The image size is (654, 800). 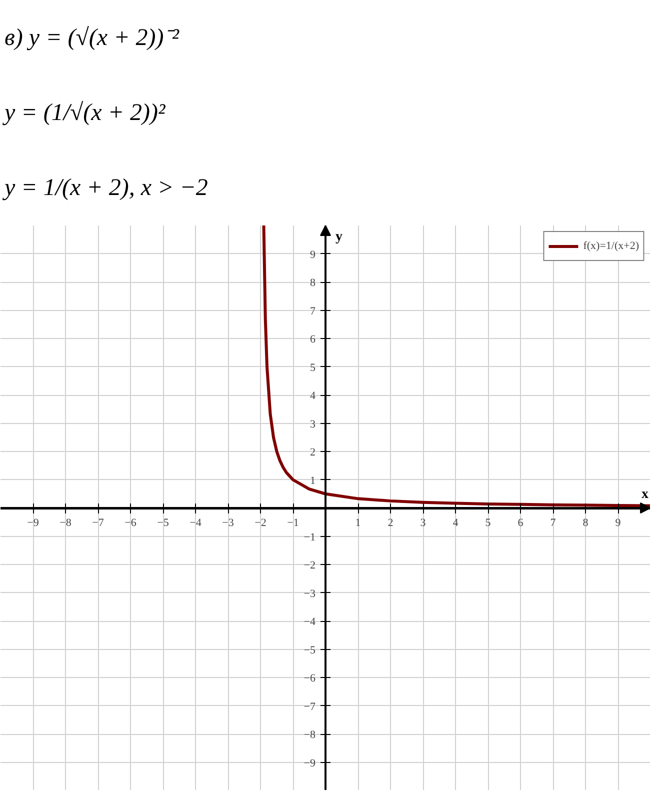 I want to click on y-tick-label: 6, so click(x=313, y=340).